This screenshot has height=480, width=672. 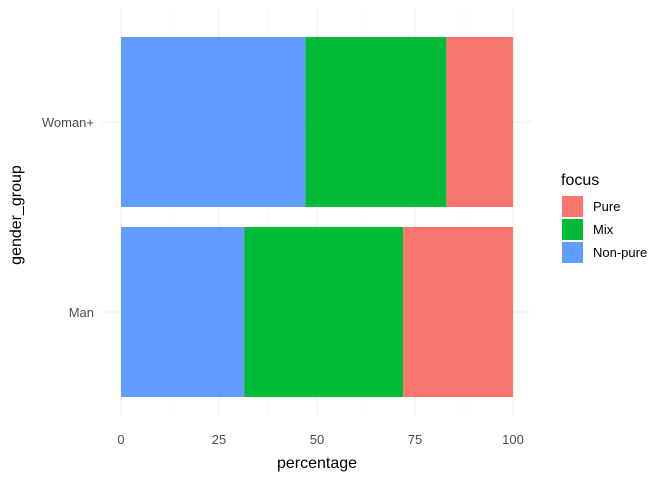 What do you see at coordinates (183, 312) in the screenshot?
I see `bar-man-non-pure` at bounding box center [183, 312].